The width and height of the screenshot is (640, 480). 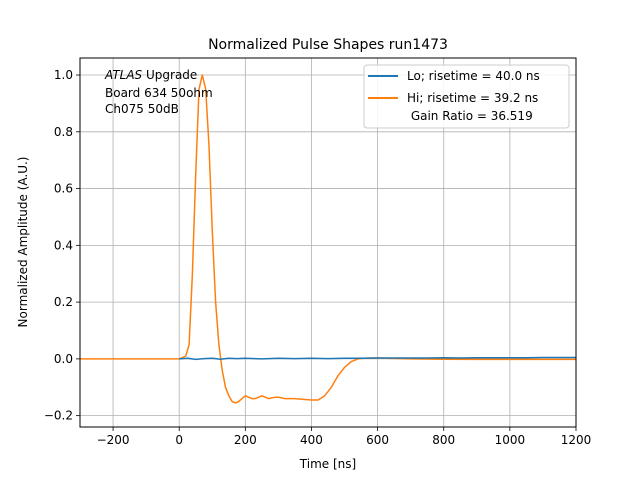 I want to click on y-tick-label: −0.2, so click(x=58, y=416).